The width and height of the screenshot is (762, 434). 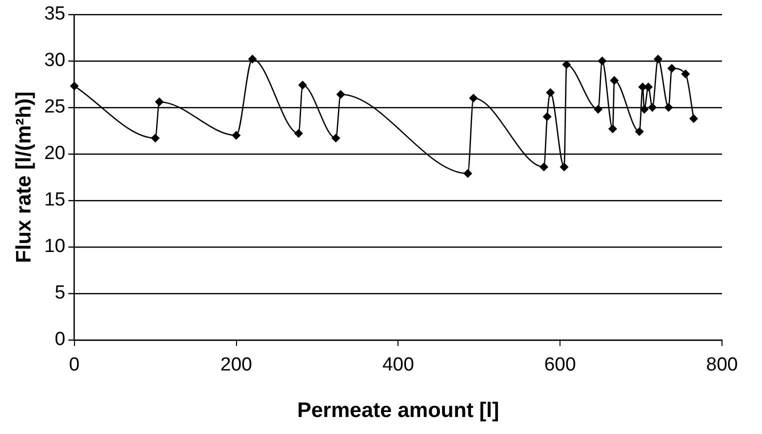 What do you see at coordinates (236, 365) in the screenshot?
I see `x-tick-label: 200` at bounding box center [236, 365].